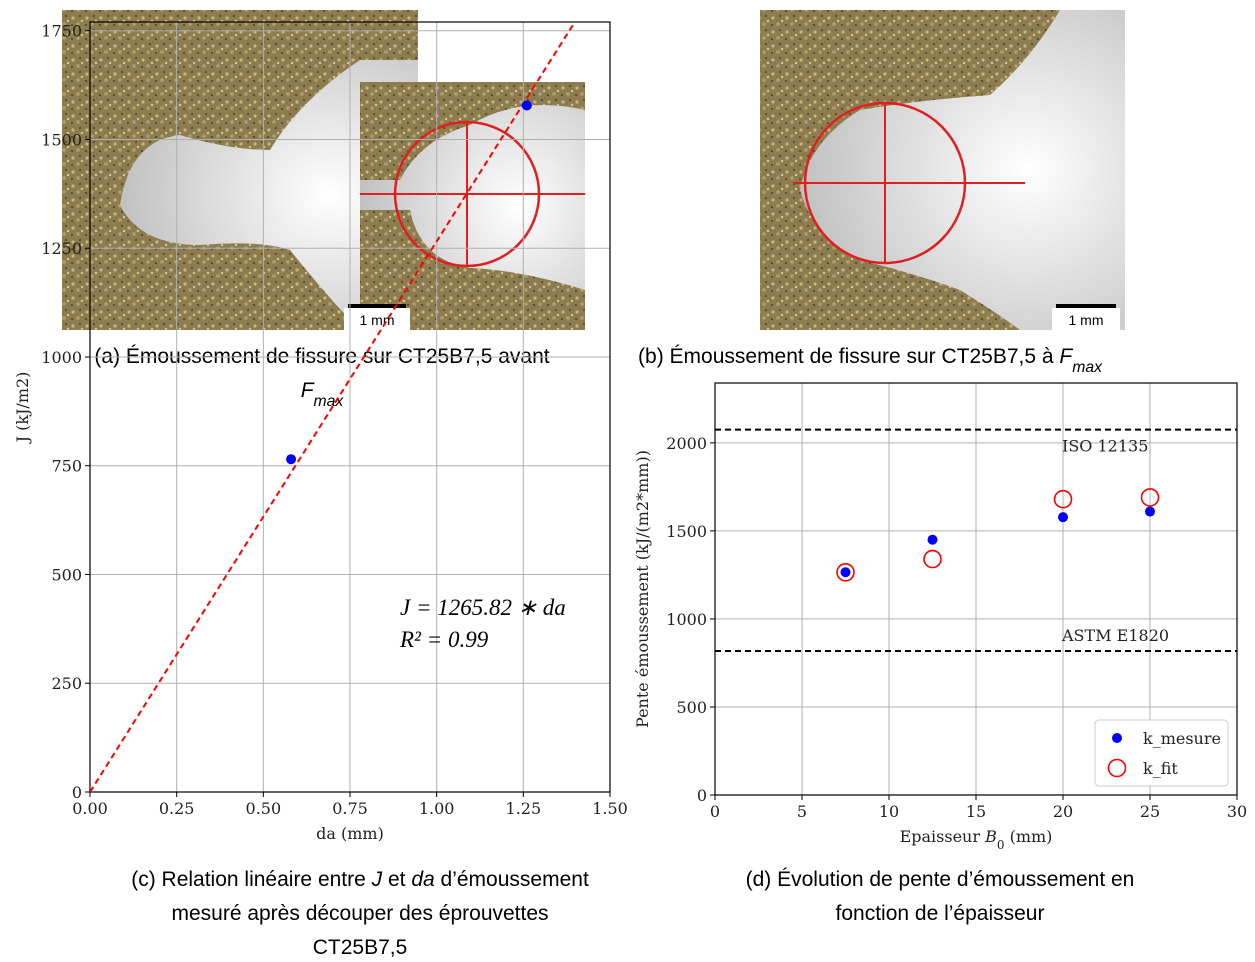 This screenshot has height=962, width=1255. I want to click on y-axis-label: J (kJ/m2), so click(22, 408).